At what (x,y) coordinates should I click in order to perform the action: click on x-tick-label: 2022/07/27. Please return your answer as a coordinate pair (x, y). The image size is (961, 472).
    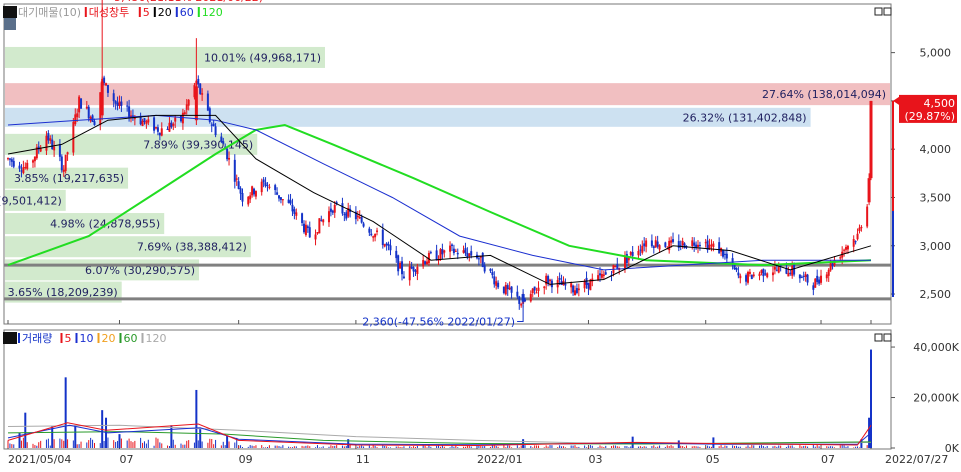
    Looking at the image, I should click on (916, 459).